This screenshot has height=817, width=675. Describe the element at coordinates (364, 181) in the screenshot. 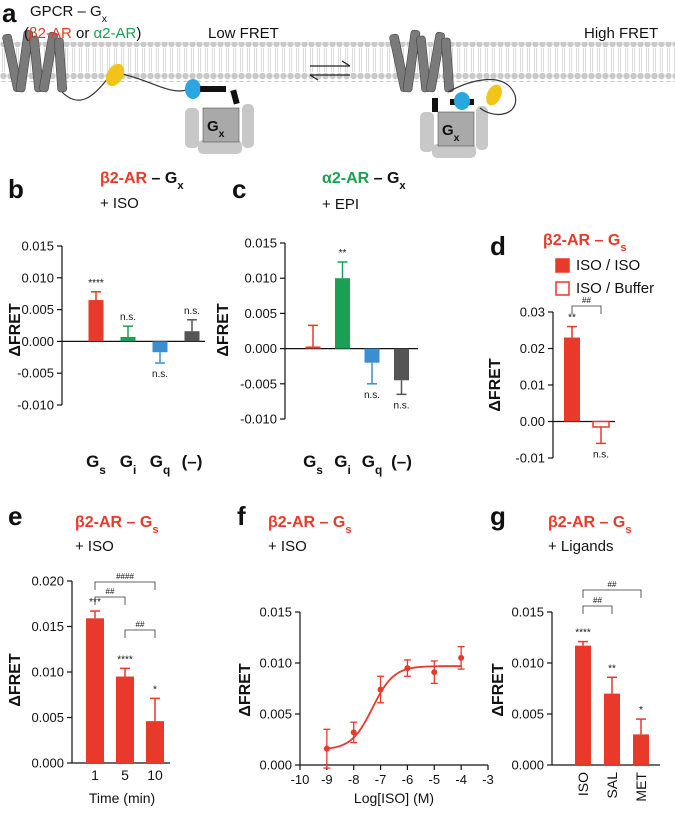

I see `chart-title: α2-AR – Gx` at that location.